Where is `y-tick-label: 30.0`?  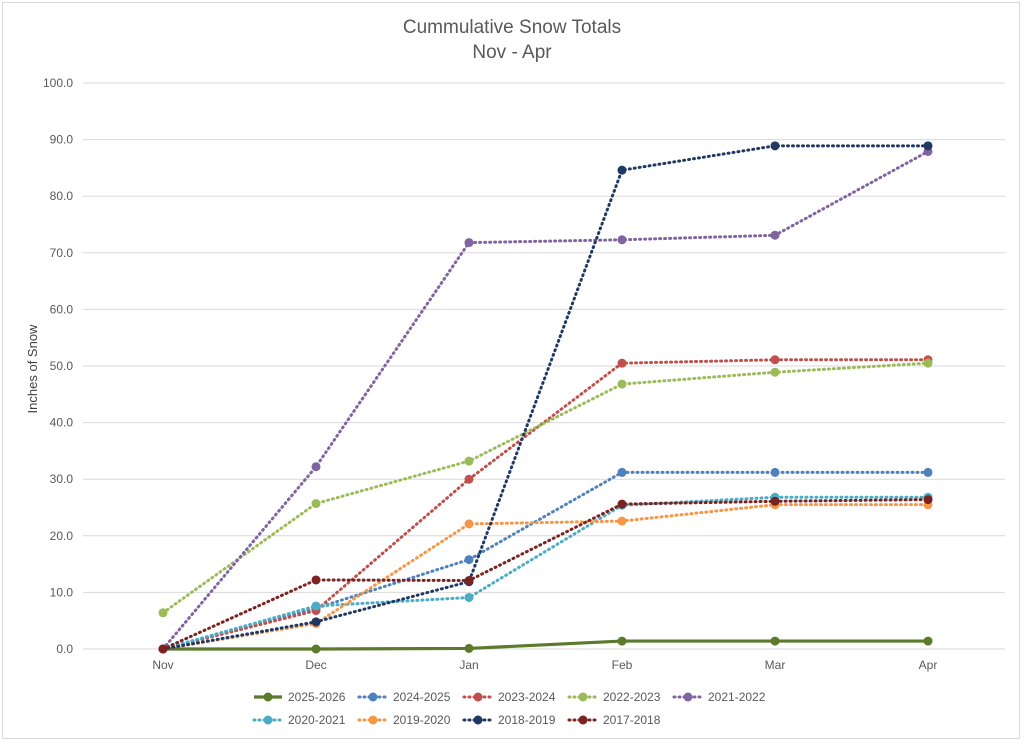
y-tick-label: 30.0 is located at coordinates (62, 479).